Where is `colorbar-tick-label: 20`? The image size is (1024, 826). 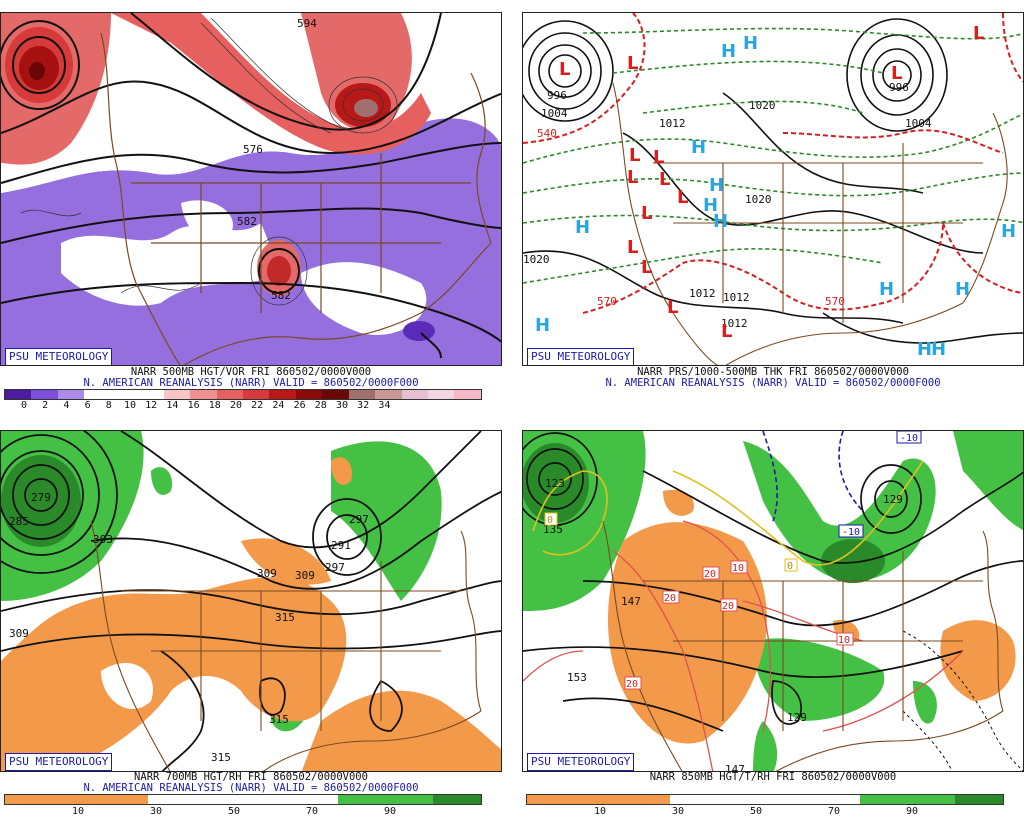
colorbar-tick-label: 20 is located at coordinates (236, 405).